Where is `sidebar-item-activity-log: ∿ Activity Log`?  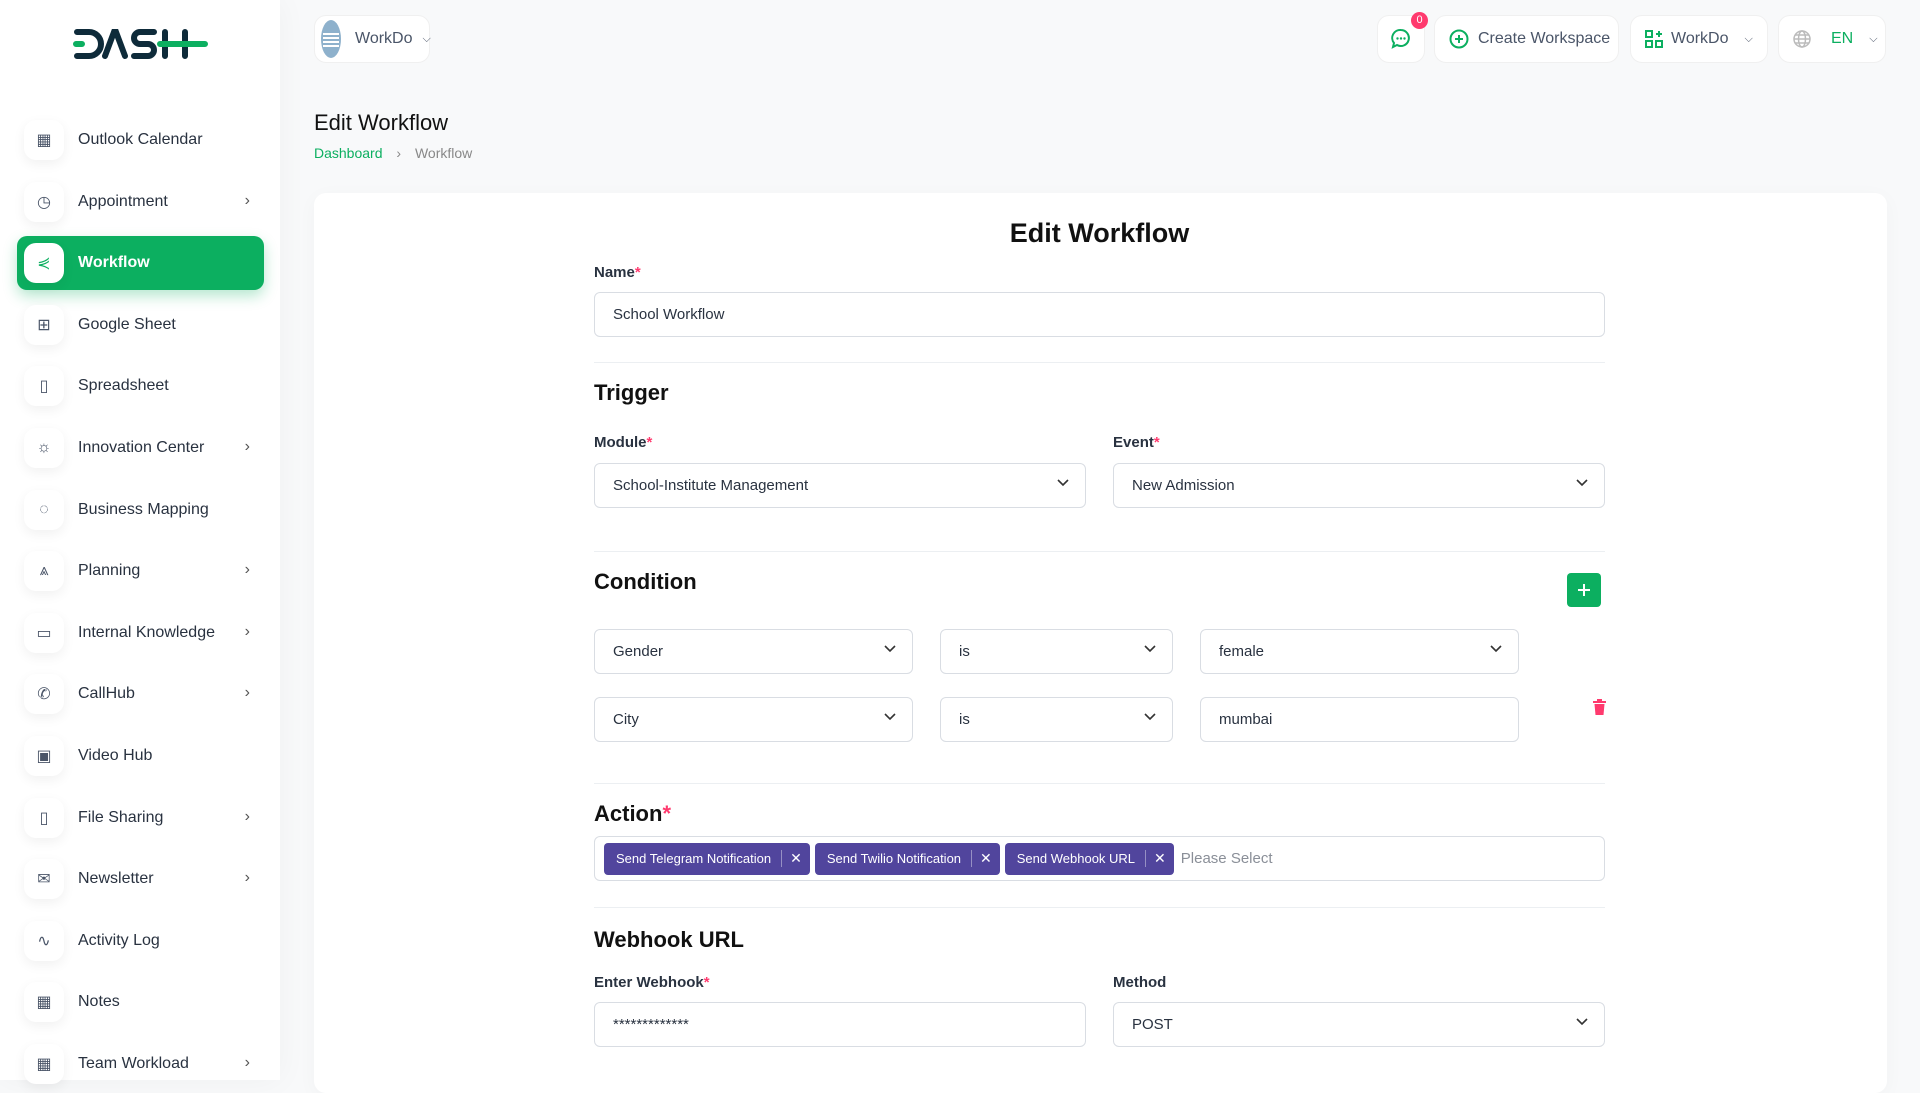 sidebar-item-activity-log: ∿ Activity Log is located at coordinates (140, 941).